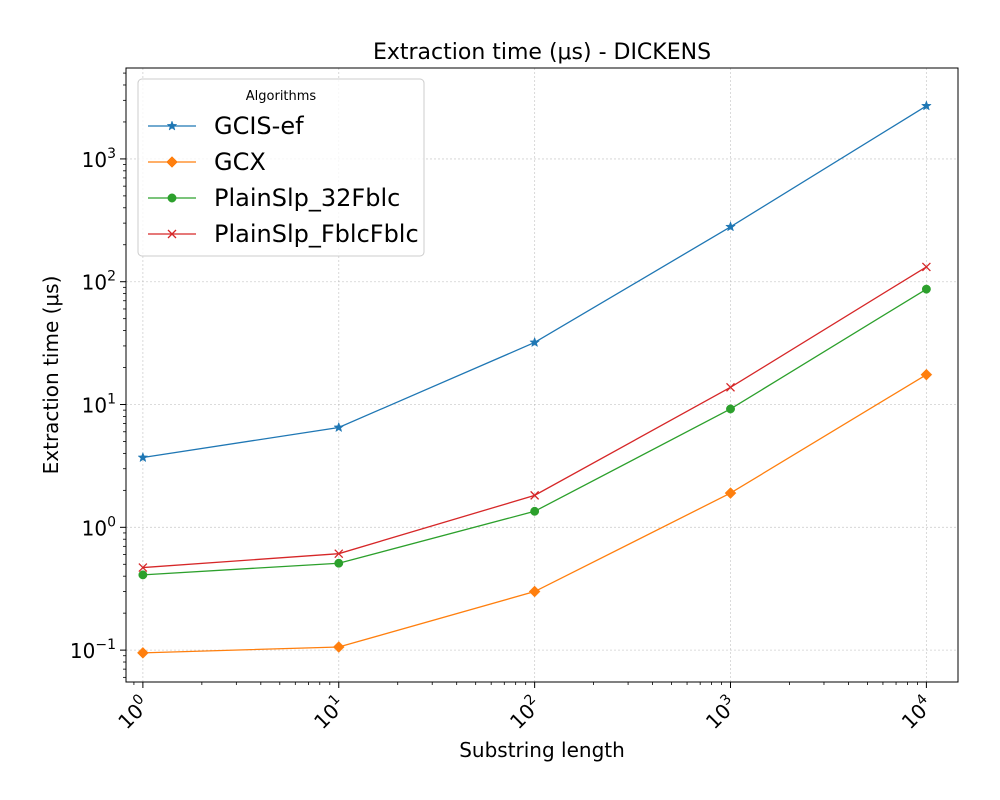  I want to click on x-axis-label: Substring length, so click(542, 750).